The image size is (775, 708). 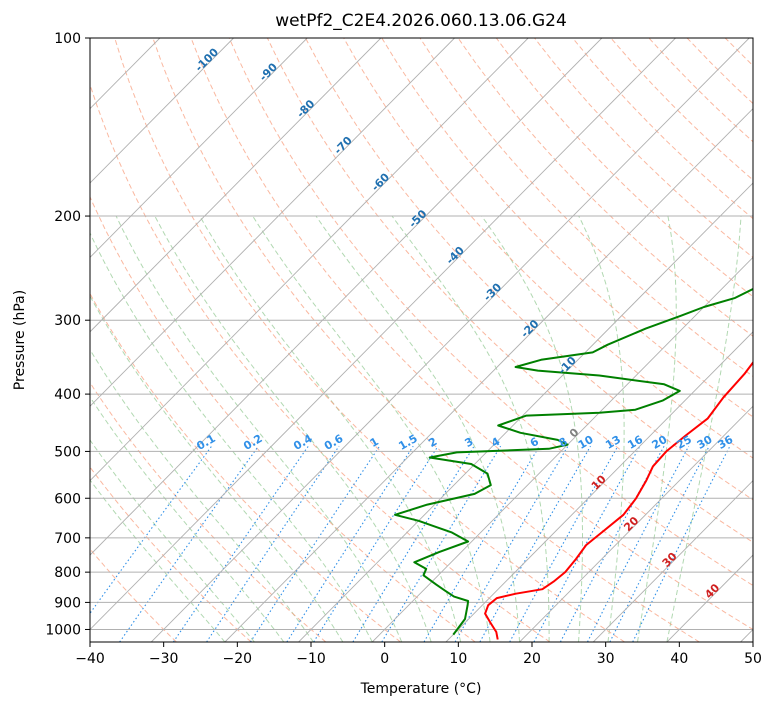 What do you see at coordinates (532, 659) in the screenshot?
I see `x-tick-label: 20` at bounding box center [532, 659].